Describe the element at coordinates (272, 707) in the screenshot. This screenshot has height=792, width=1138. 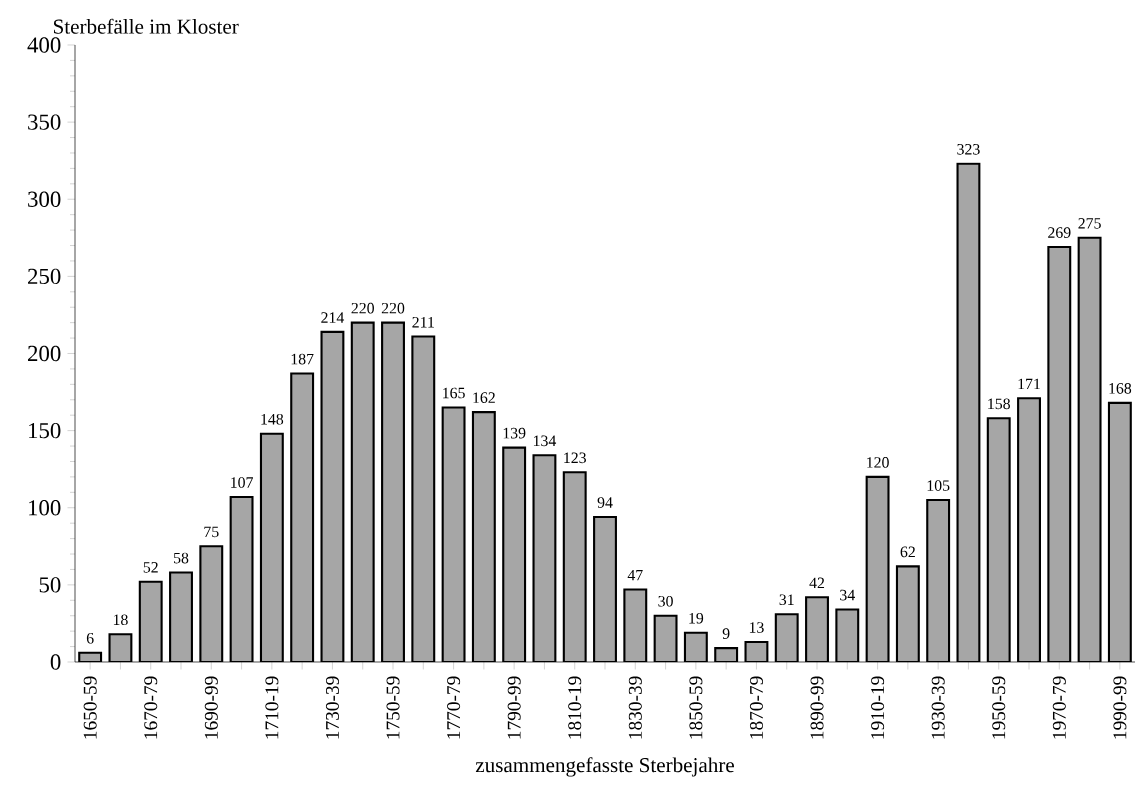
I see `x-tick-label: 1710-19` at that location.